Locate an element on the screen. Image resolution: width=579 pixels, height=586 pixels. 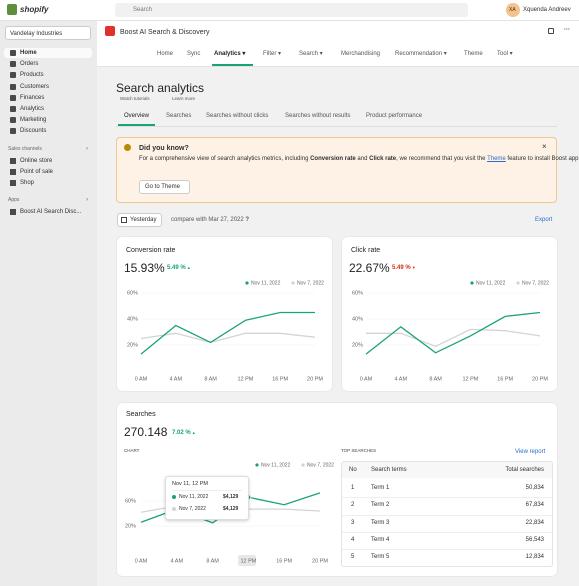
td: 56,543 is located at coordinates (534, 539).